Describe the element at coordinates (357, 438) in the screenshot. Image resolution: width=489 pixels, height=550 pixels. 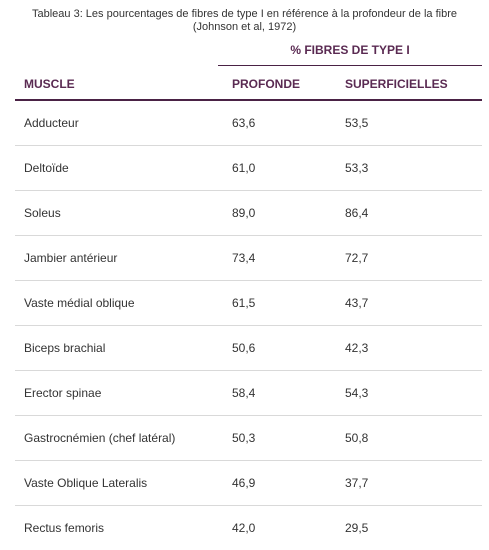
I see `cell-superficielles: 50,8` at that location.